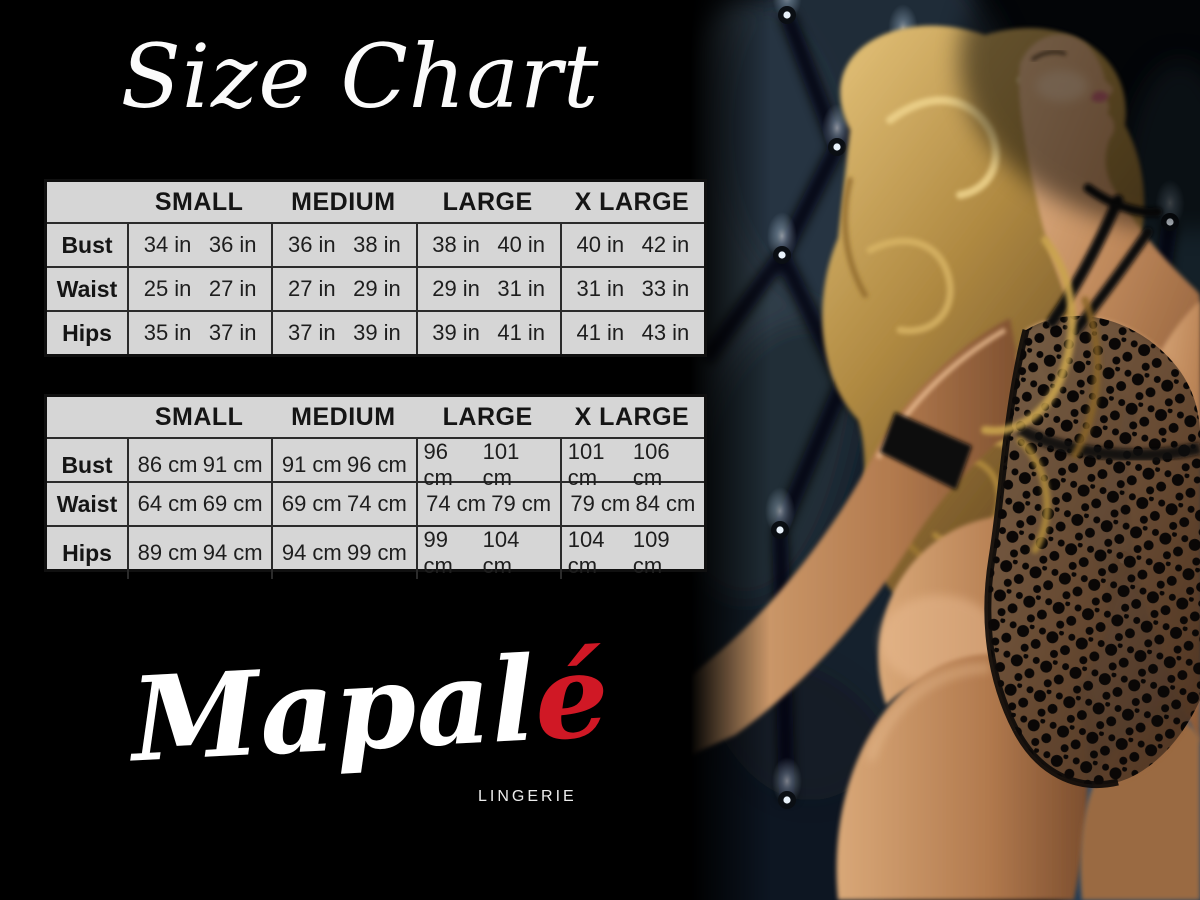 This screenshot has height=900, width=1200. What do you see at coordinates (487, 245) in the screenshot?
I see `measurement-cell: 38 in 40 in` at bounding box center [487, 245].